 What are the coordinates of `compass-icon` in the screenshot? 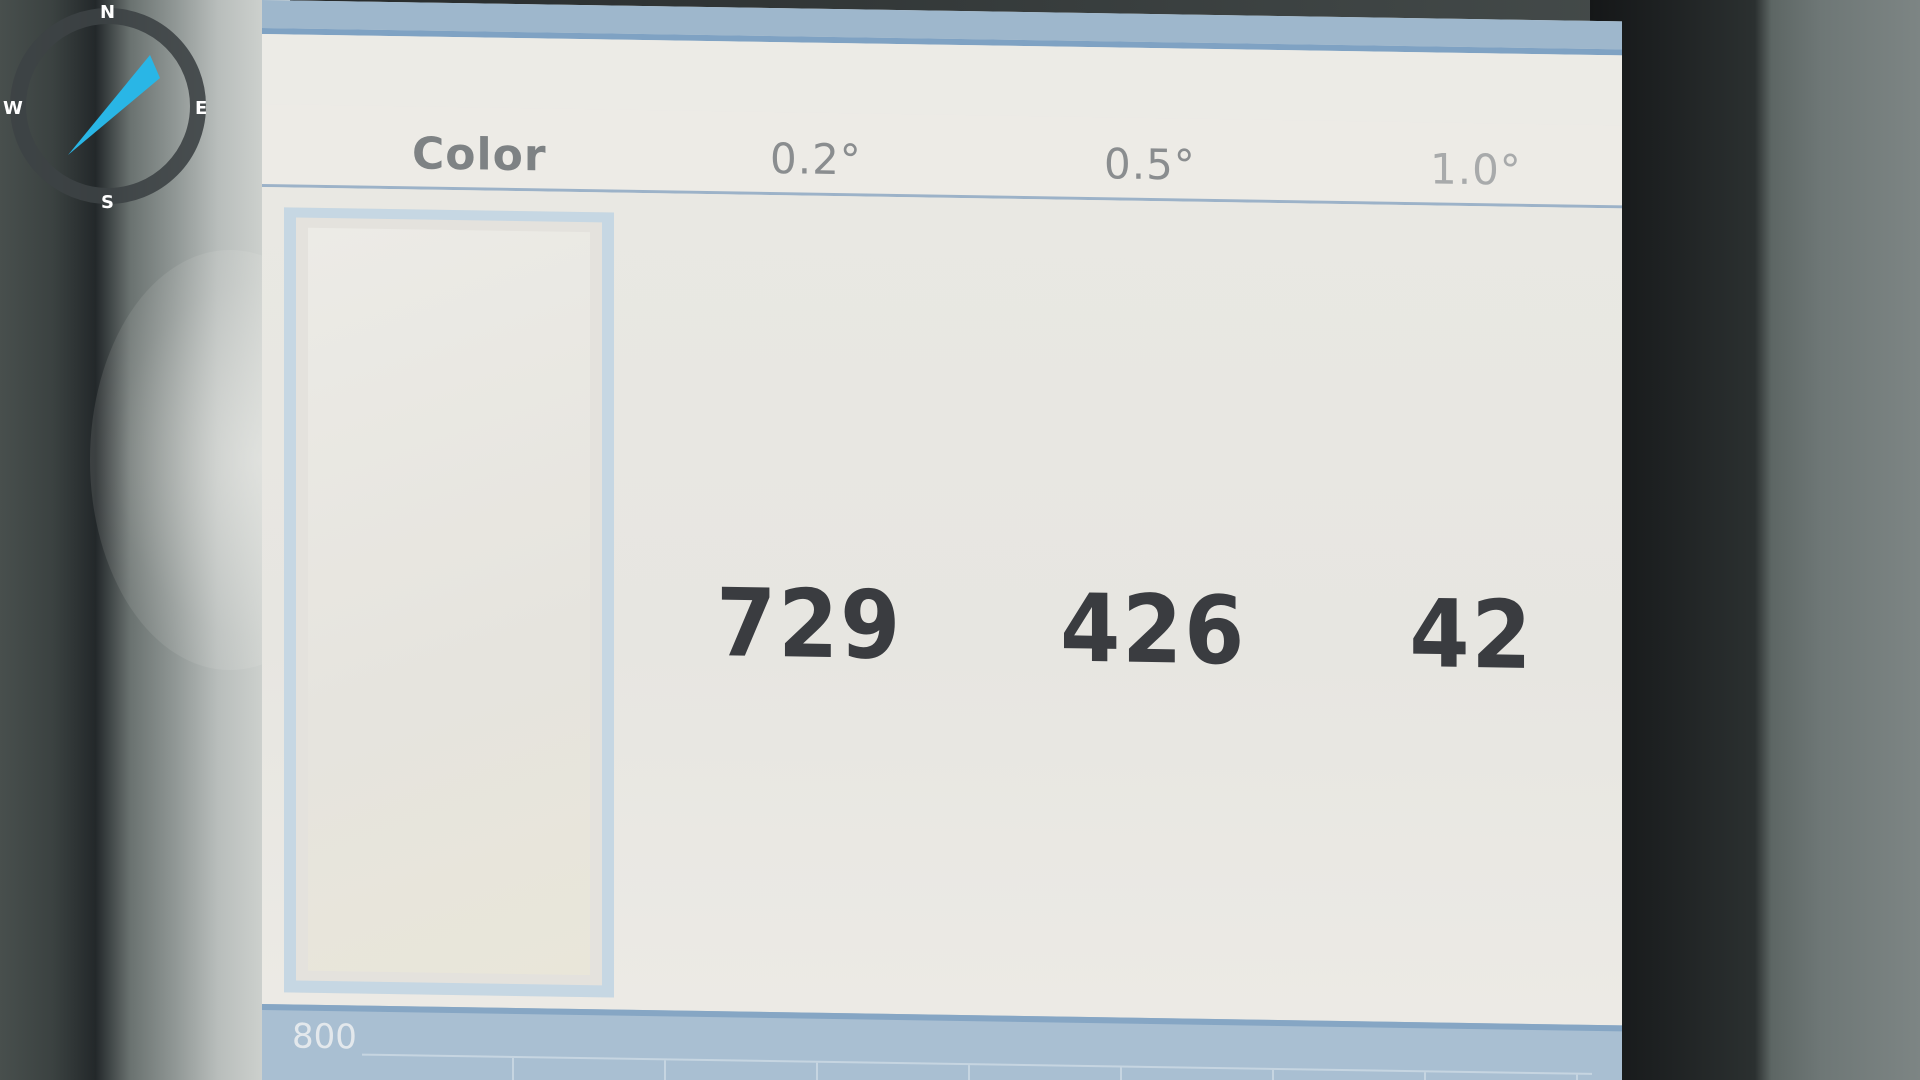 It's located at (108, 106).